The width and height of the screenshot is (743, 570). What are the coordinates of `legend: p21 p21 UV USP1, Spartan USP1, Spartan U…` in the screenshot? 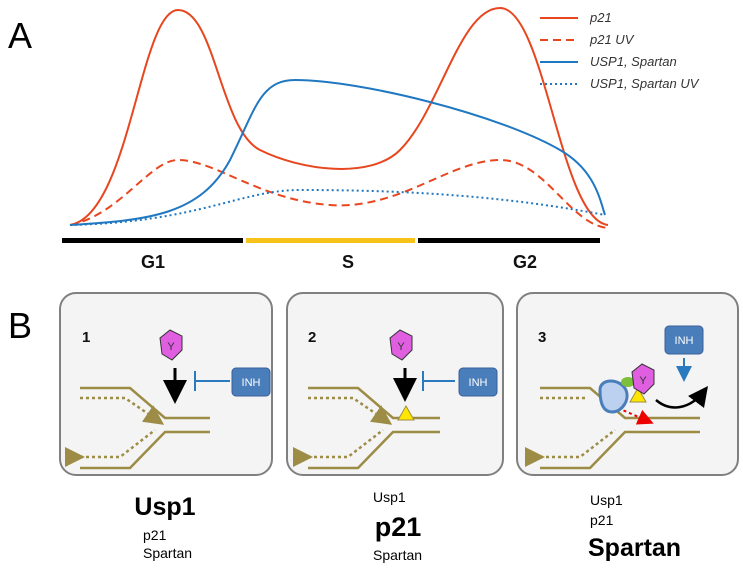 It's located at (620, 50).